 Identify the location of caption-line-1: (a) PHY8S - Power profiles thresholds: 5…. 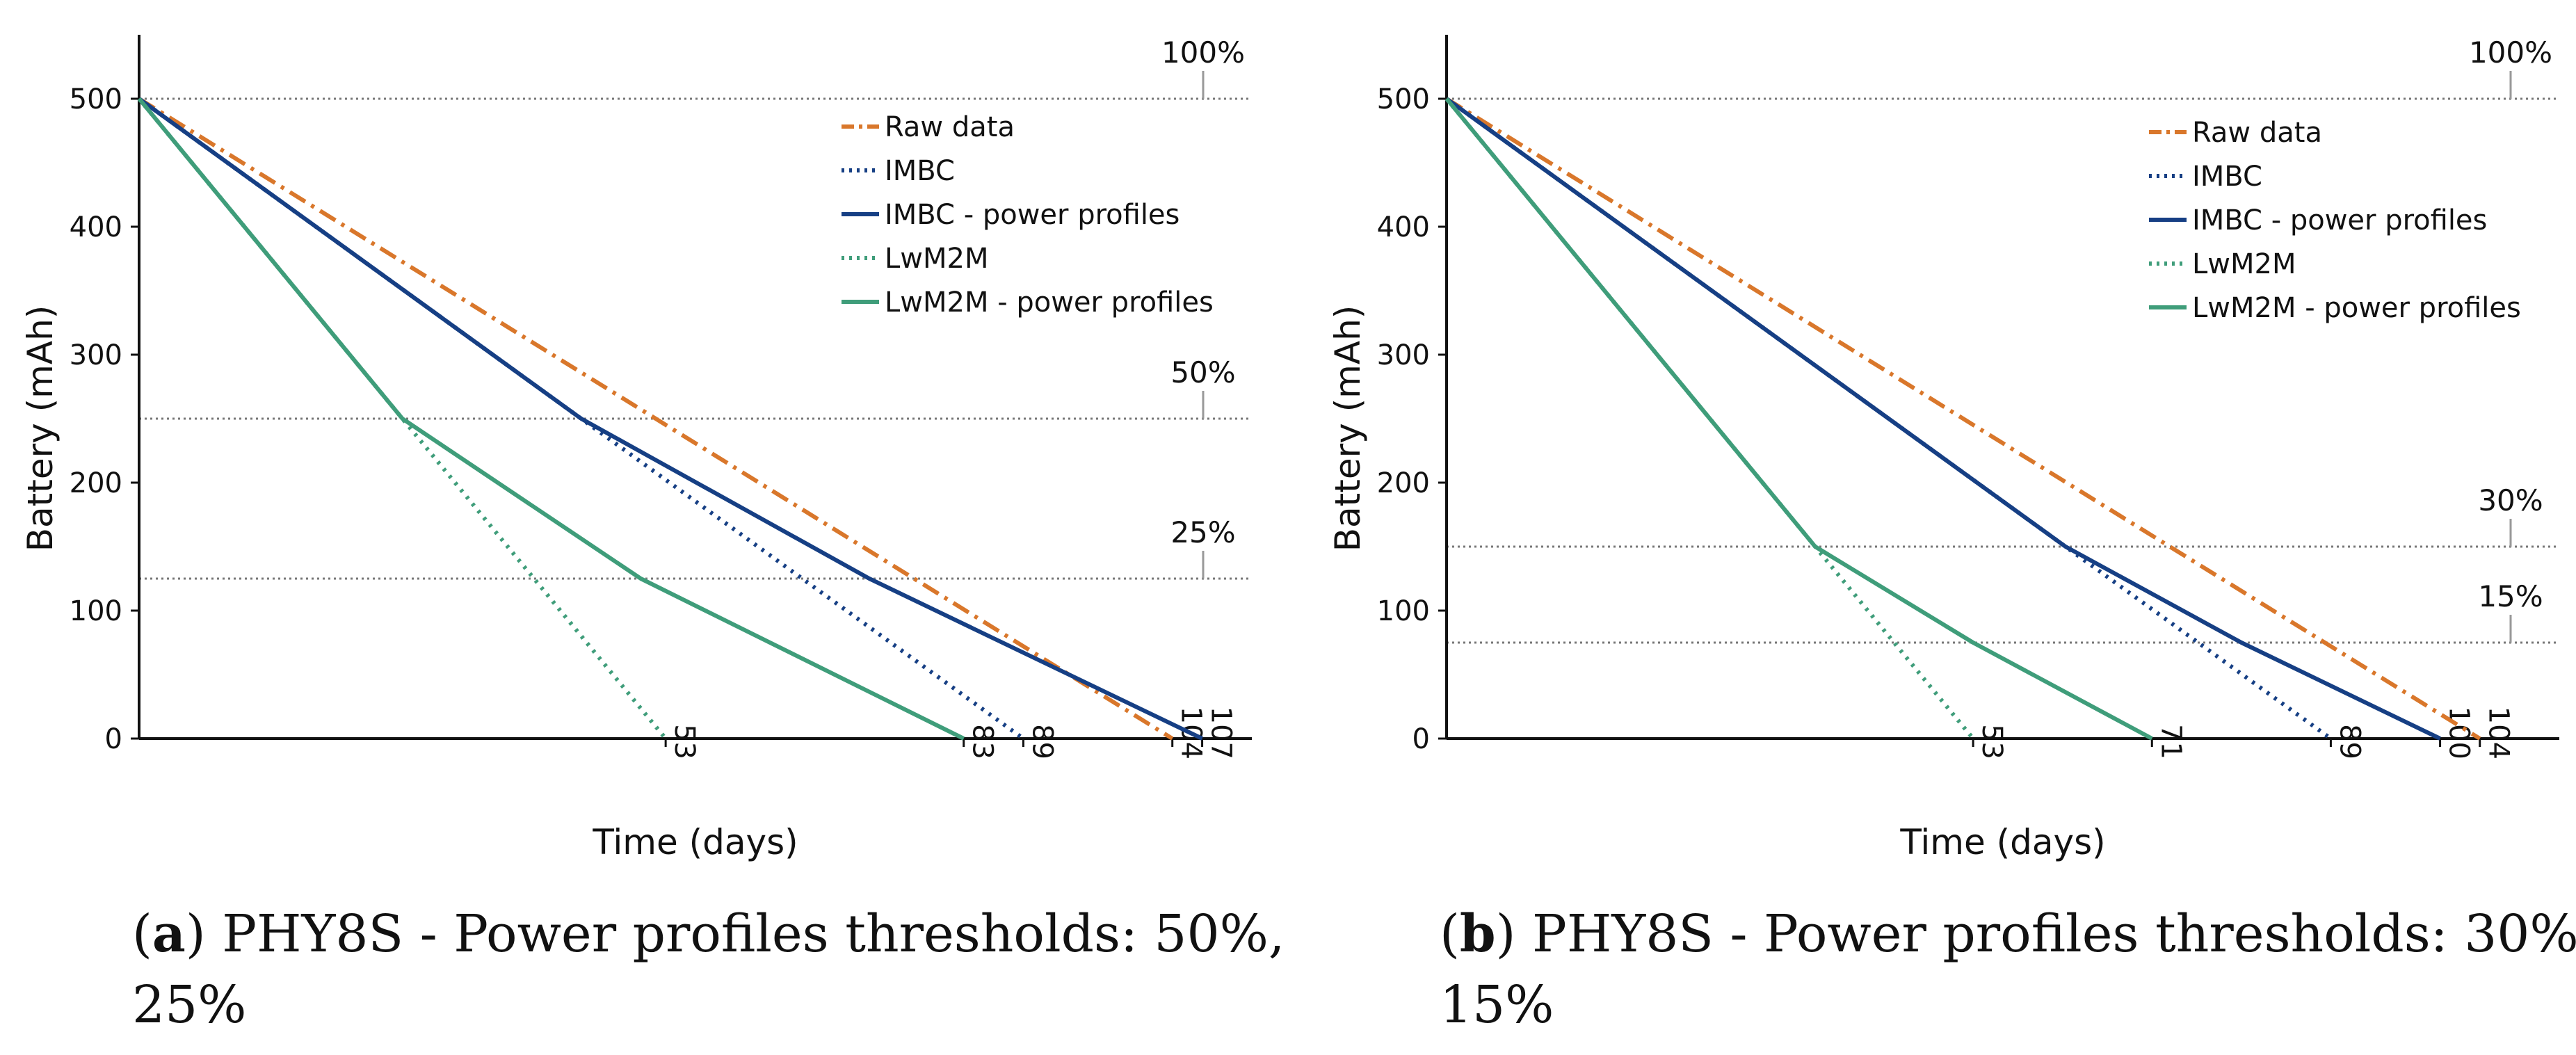
(708, 934).